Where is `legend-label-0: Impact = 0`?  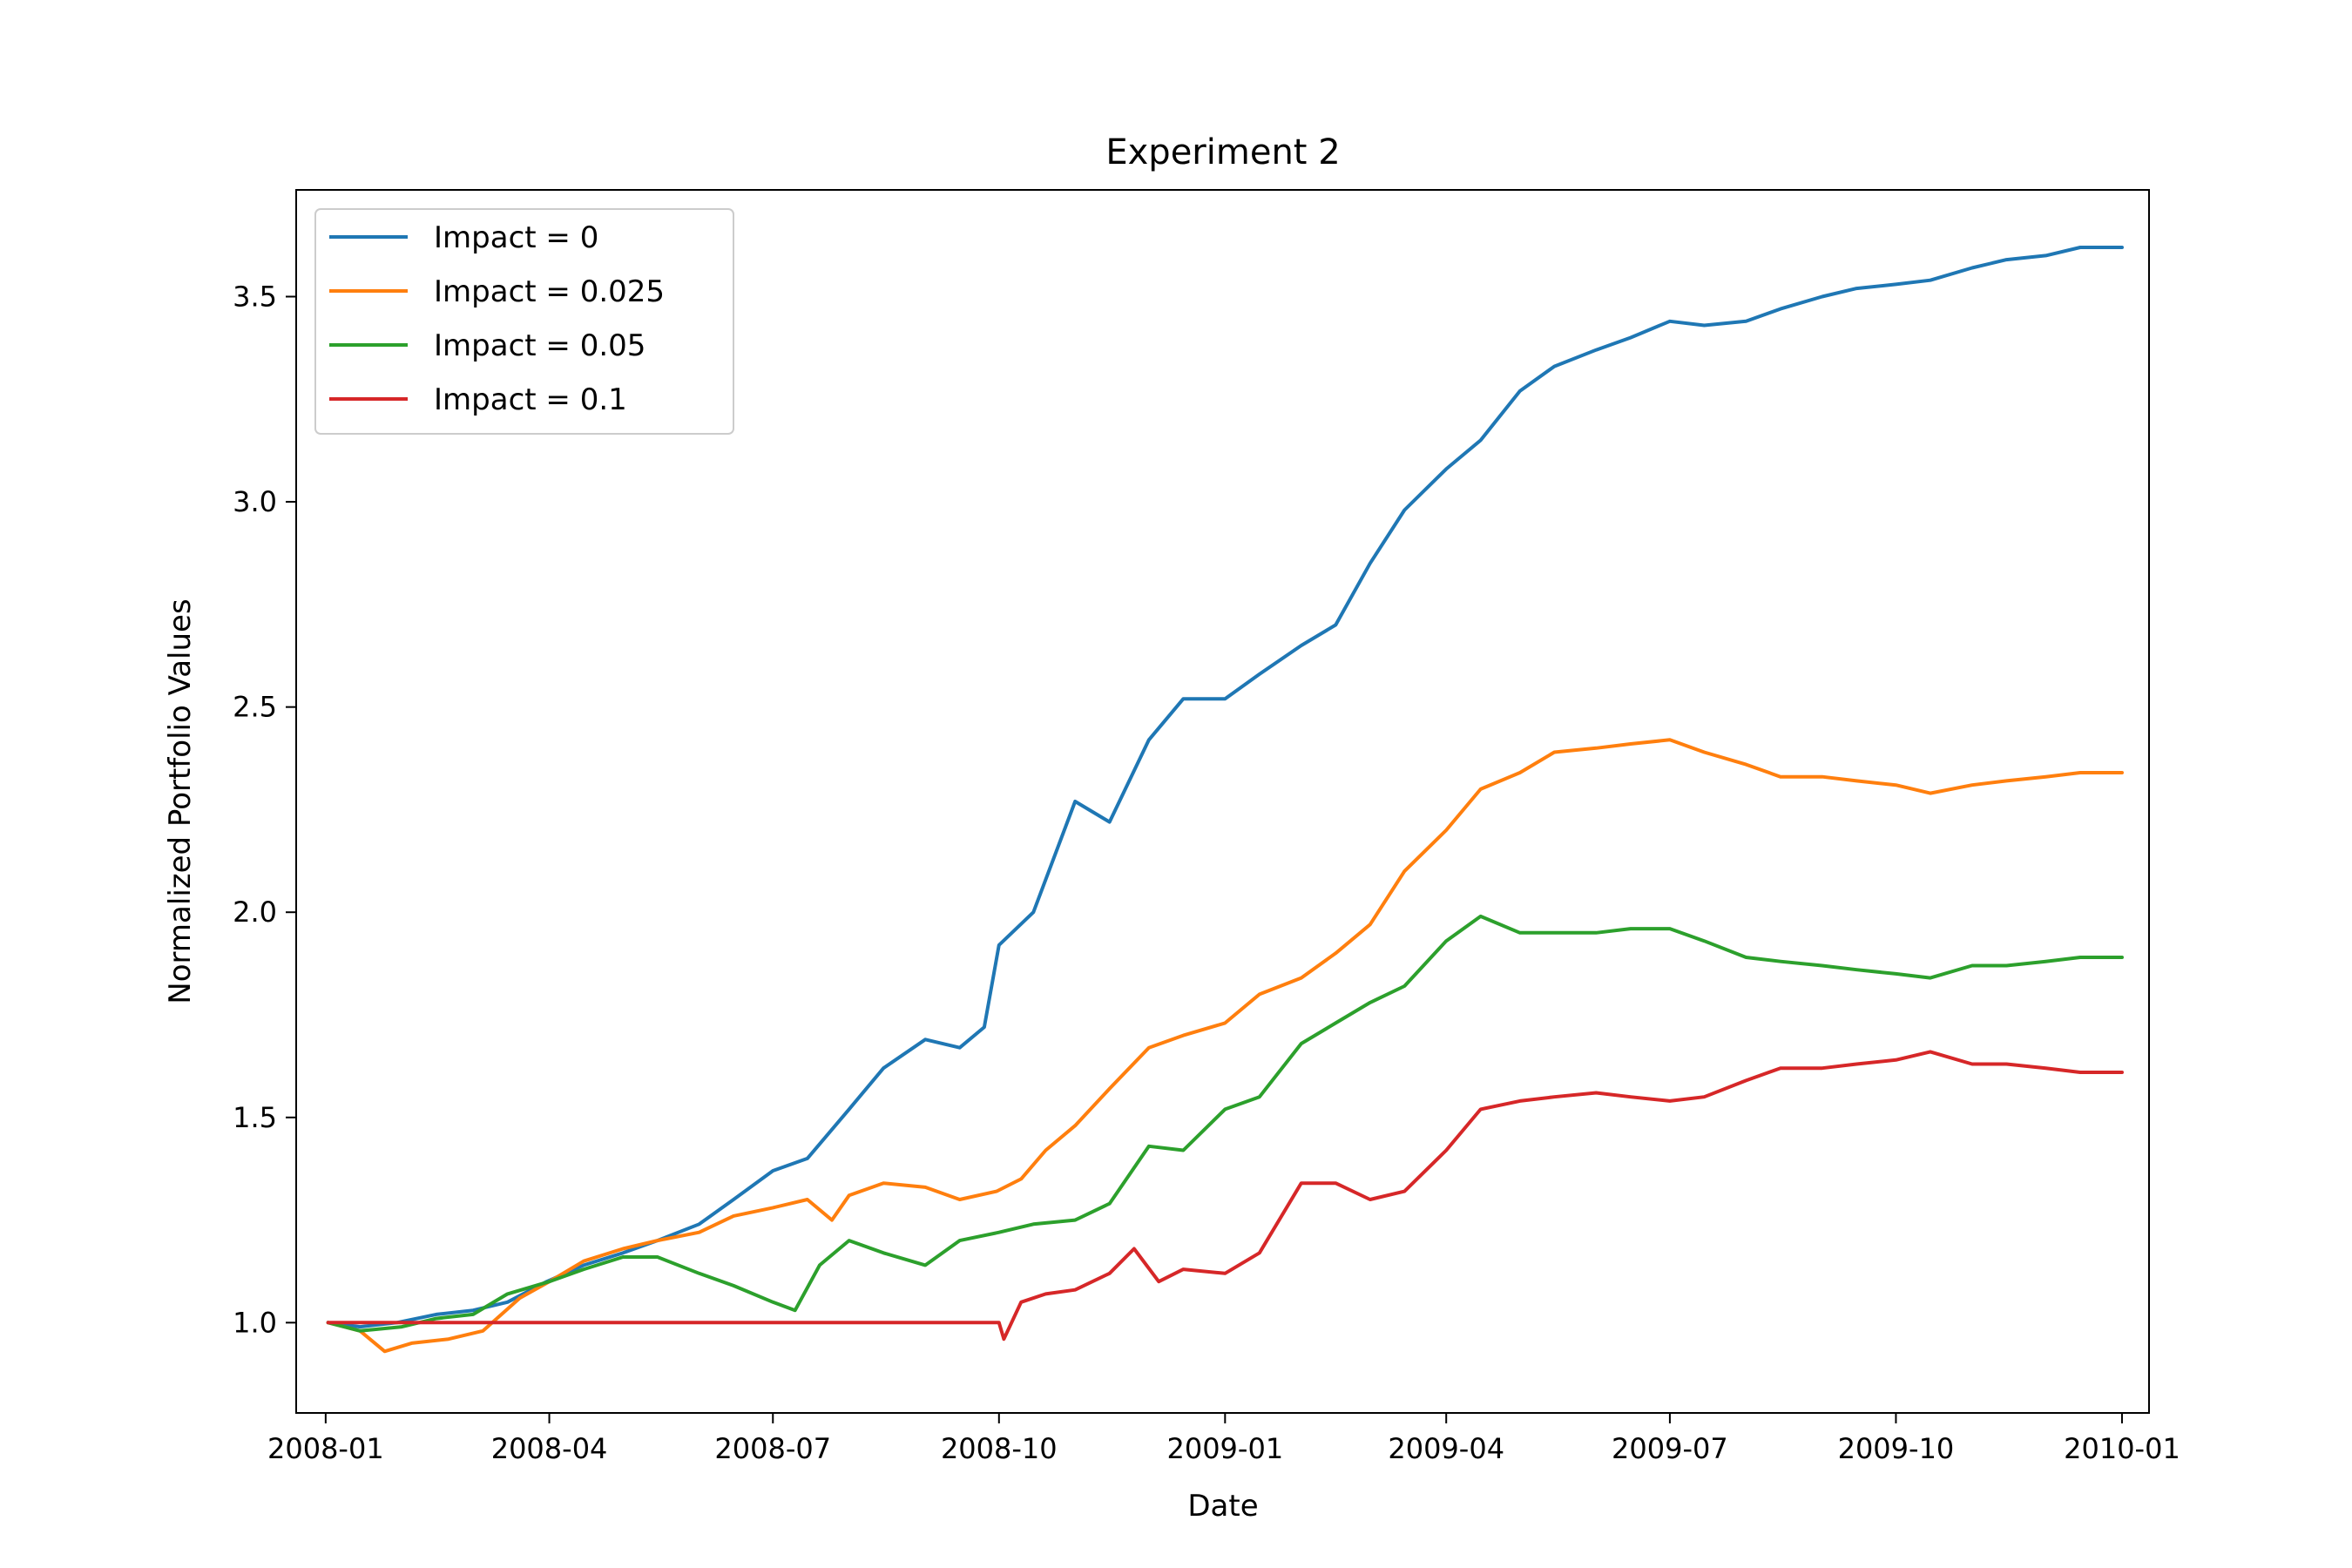
legend-label-0: Impact = 0 is located at coordinates (516, 238).